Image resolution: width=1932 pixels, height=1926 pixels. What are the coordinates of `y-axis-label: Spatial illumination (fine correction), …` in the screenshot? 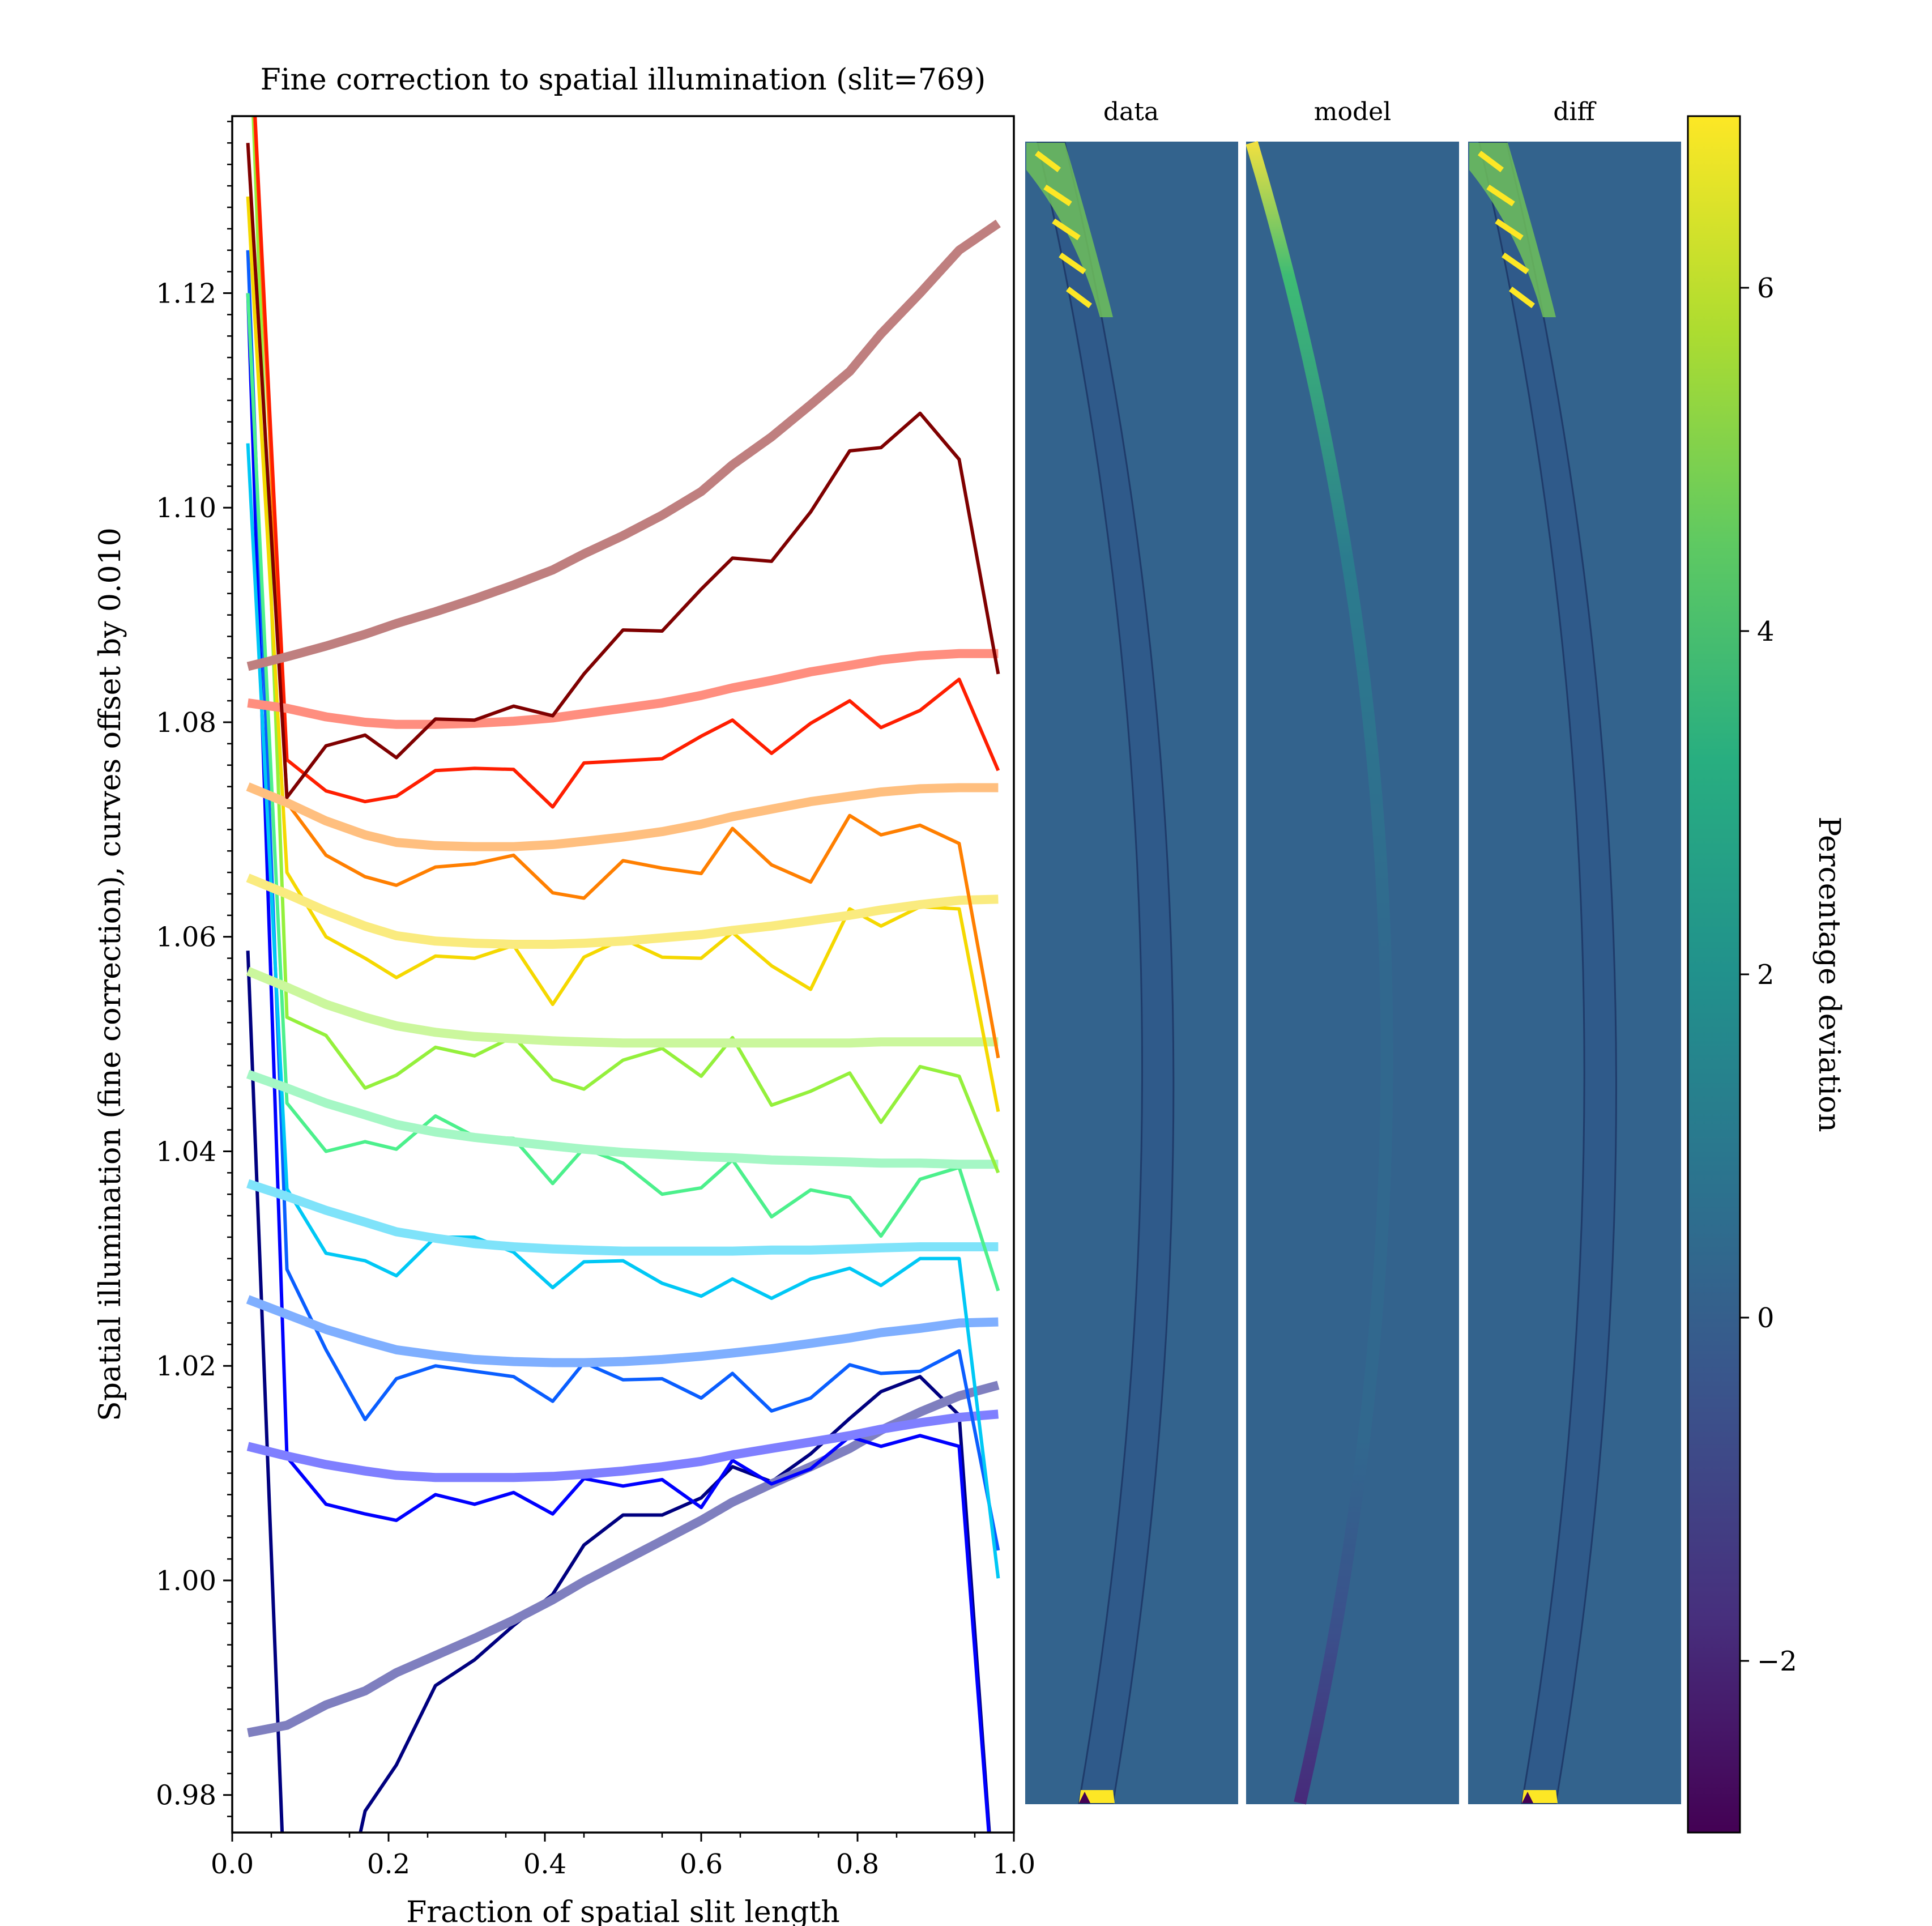 It's located at (110, 974).